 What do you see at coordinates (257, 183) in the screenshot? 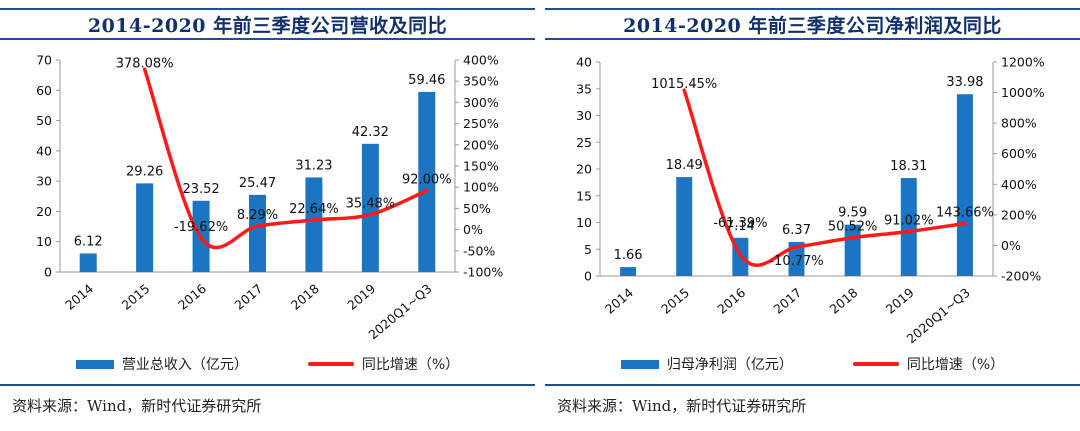
I see `bar-data-label: 25.47` at bounding box center [257, 183].